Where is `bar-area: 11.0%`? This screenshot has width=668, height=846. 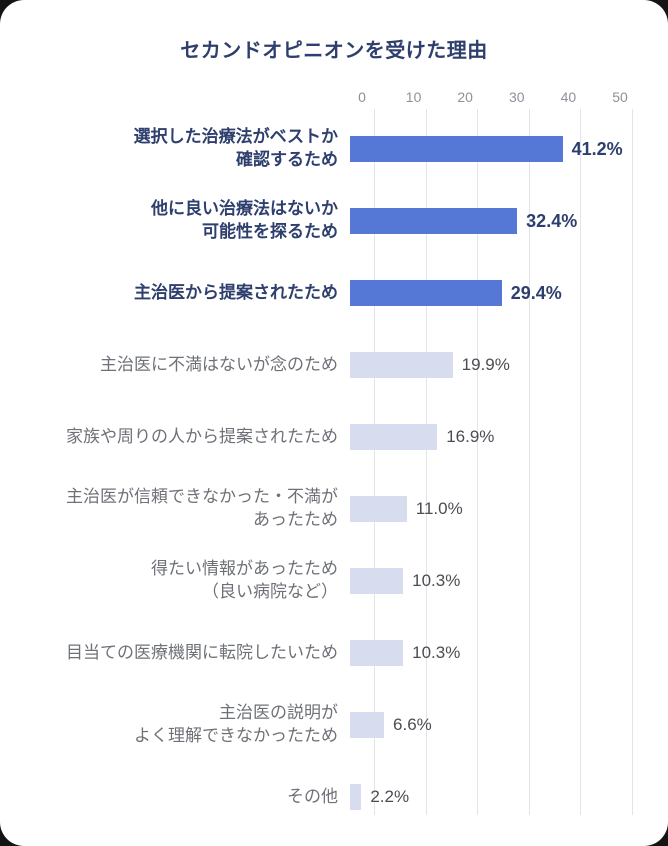 bar-area: 11.0% is located at coordinates (479, 509).